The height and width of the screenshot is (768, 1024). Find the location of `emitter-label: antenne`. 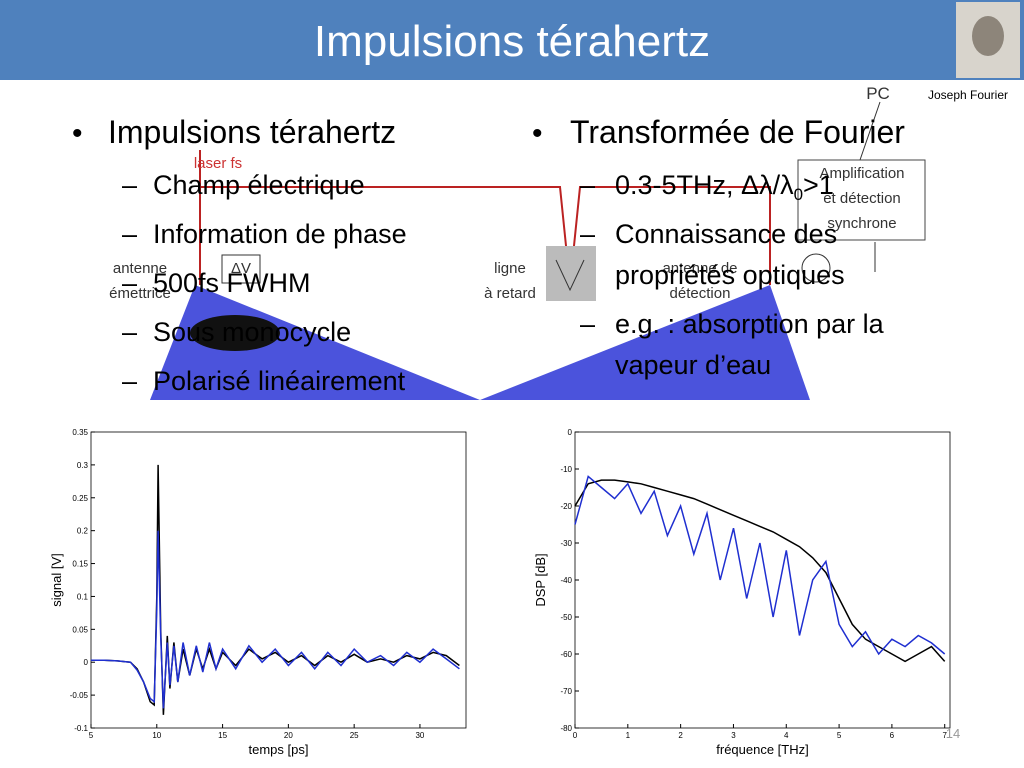

emitter-label: antenne is located at coordinates (140, 268).